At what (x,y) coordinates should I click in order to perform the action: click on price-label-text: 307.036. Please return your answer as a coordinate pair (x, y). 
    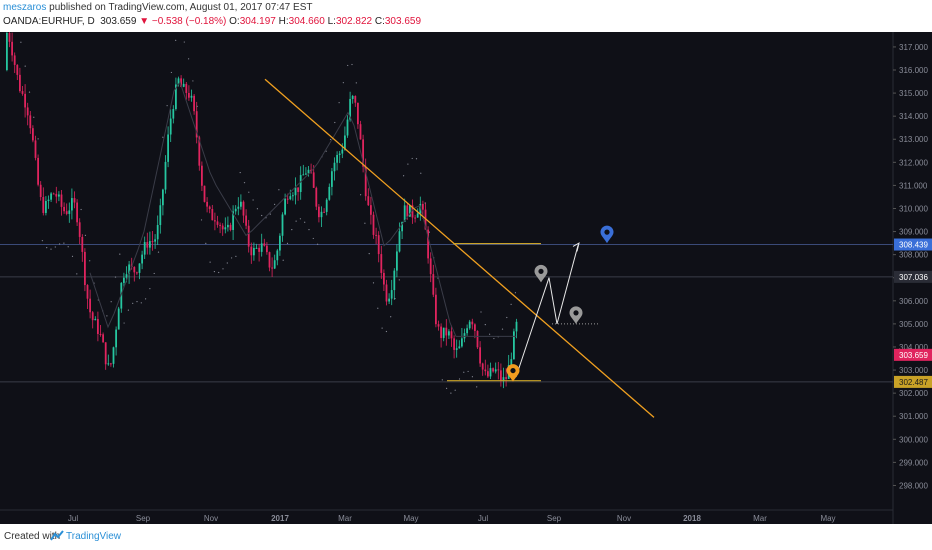
    Looking at the image, I should click on (913, 277).